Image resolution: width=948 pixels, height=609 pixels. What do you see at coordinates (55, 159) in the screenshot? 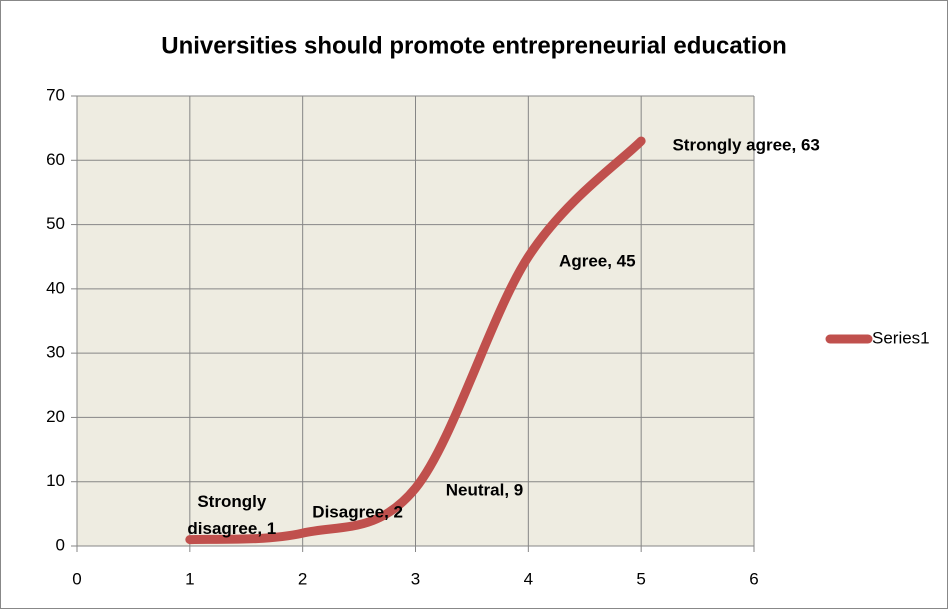
I see `y-tick-label: 60` at bounding box center [55, 159].